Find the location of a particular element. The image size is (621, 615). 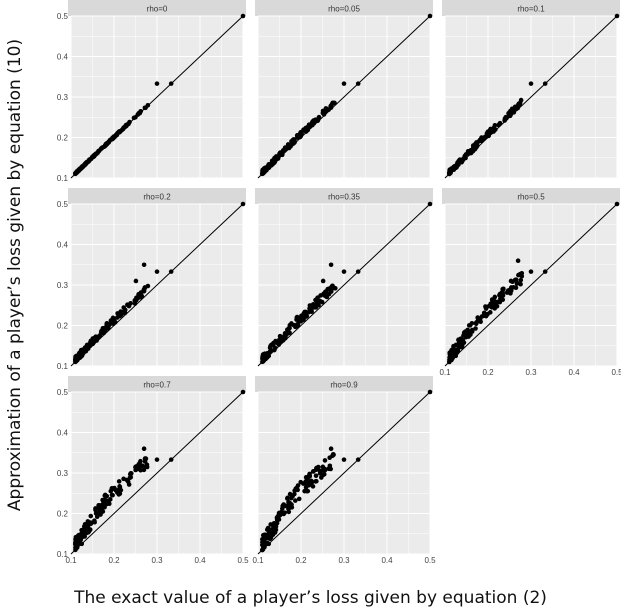

facet-panel: rho=0.5 0.1 0.2 0.3 0.4 0.5 is located at coordinates (530, 282).